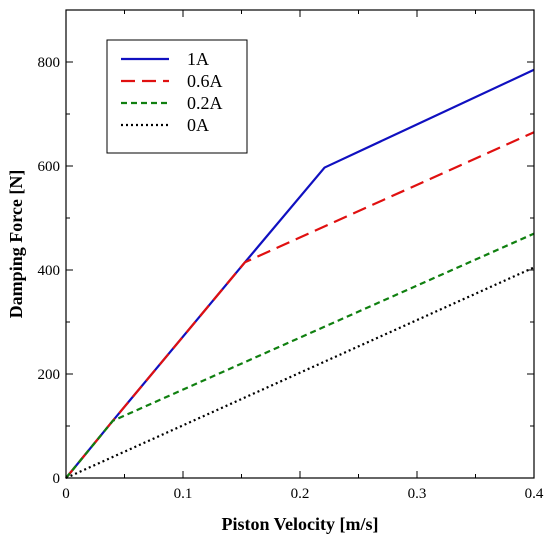 The height and width of the screenshot is (539, 550). What do you see at coordinates (534, 494) in the screenshot?
I see `x-tick-label: 0.4` at bounding box center [534, 494].